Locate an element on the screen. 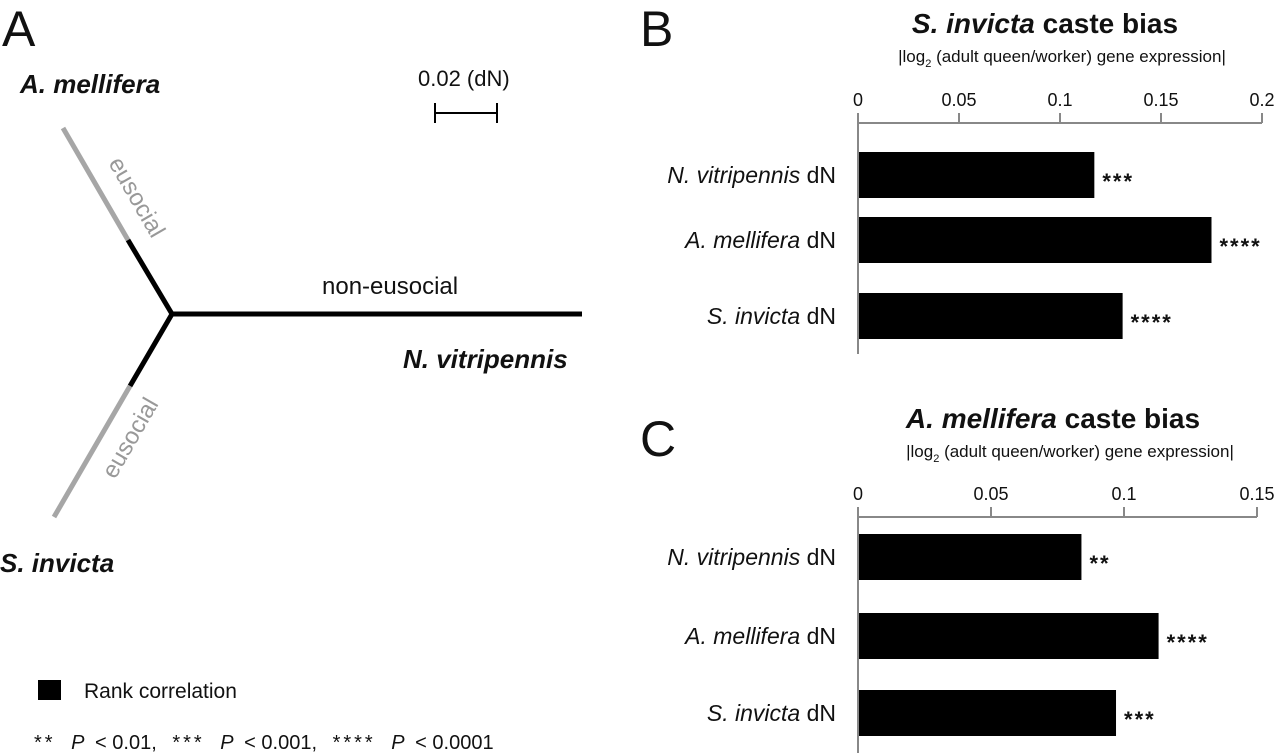  chart-c-significance-label: ** is located at coordinates (1099, 563).